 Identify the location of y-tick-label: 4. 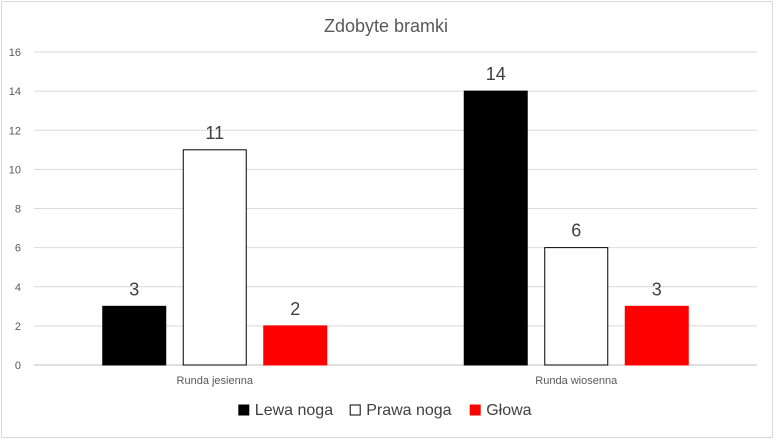
(18, 288).